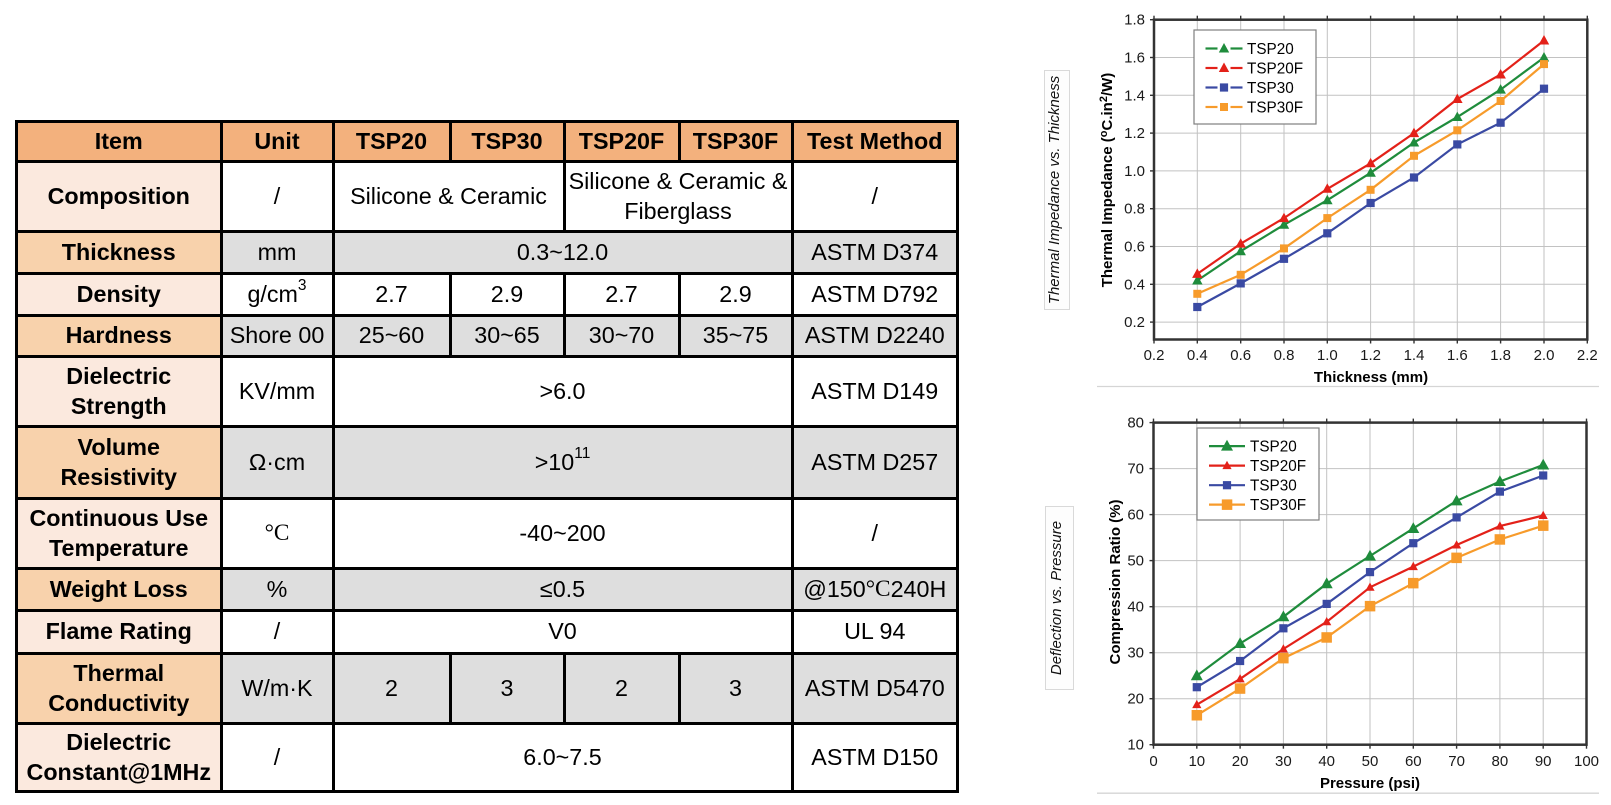 This screenshot has height=805, width=1611. Describe the element at coordinates (1153, 761) in the screenshot. I see `svg-text: 0` at that location.